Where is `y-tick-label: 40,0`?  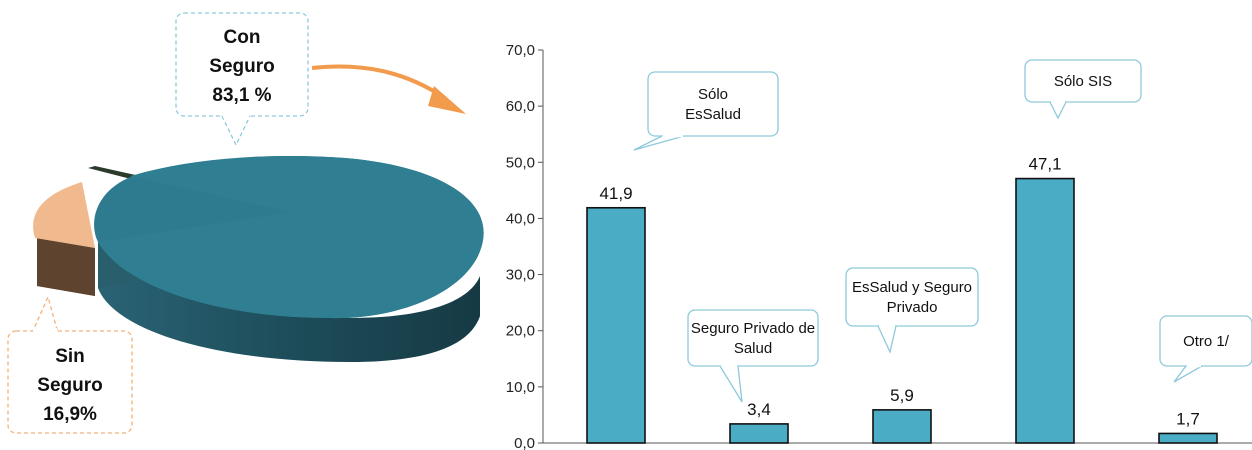 y-tick-label: 40,0 is located at coordinates (520, 218).